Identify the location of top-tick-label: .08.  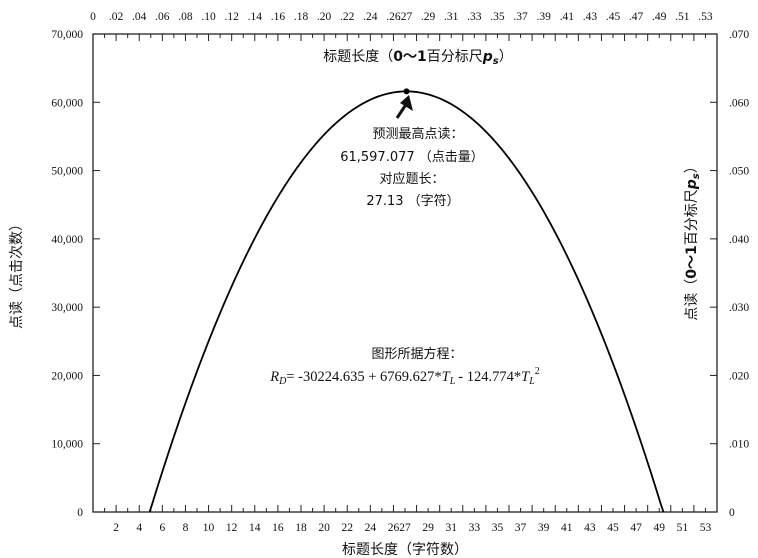
(185, 17).